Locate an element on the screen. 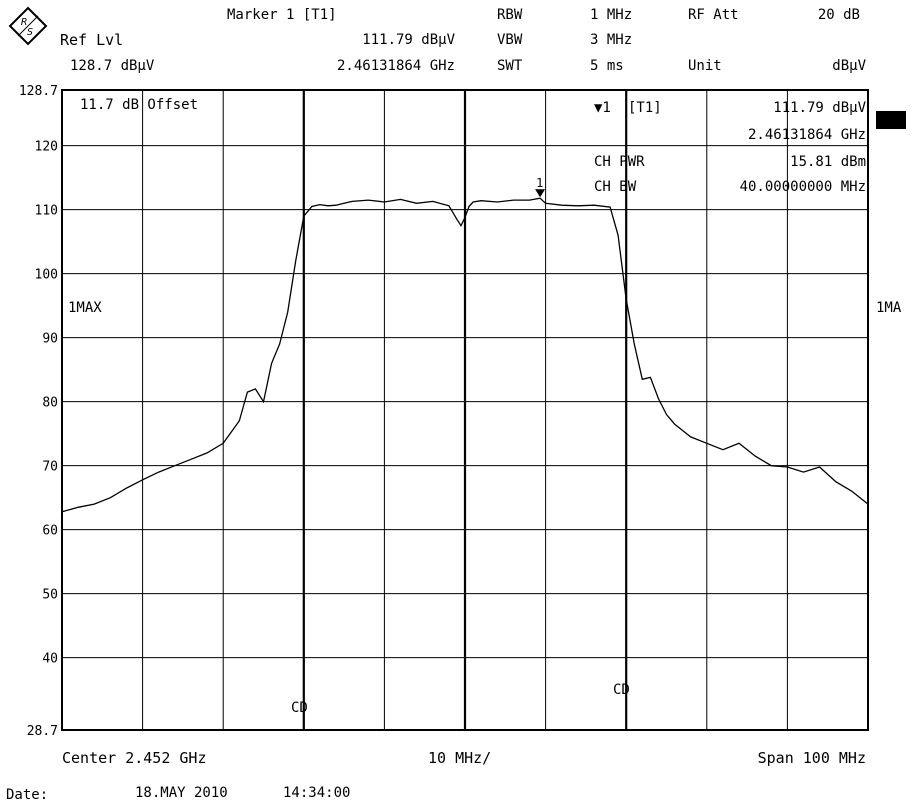 The width and height of the screenshot is (914, 807). trace-right-label: 1MA is located at coordinates (889, 308).